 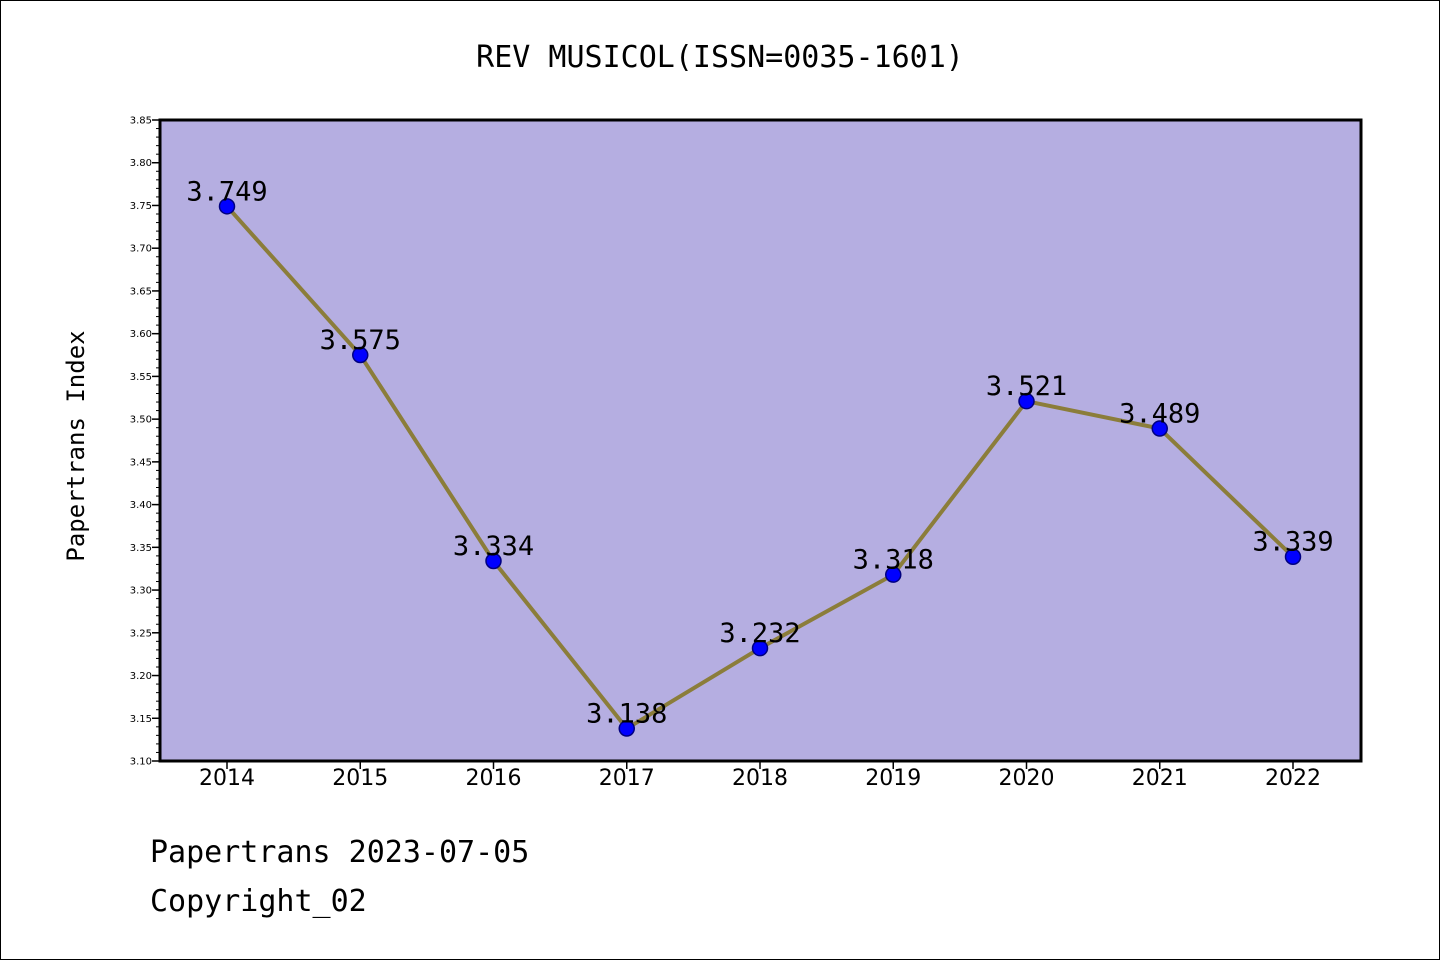 I want to click on y-axis-label: Papertrans Index, so click(x=76, y=445).